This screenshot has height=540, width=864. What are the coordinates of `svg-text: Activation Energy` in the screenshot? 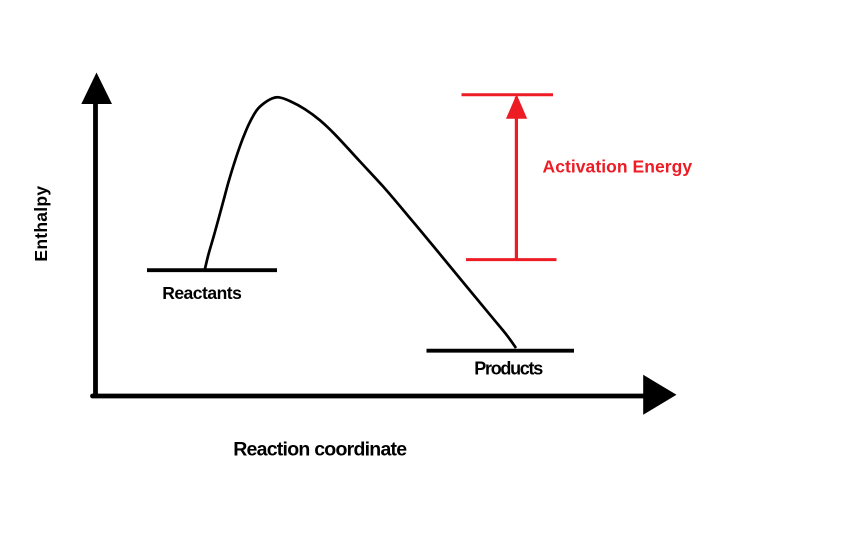 It's located at (618, 167).